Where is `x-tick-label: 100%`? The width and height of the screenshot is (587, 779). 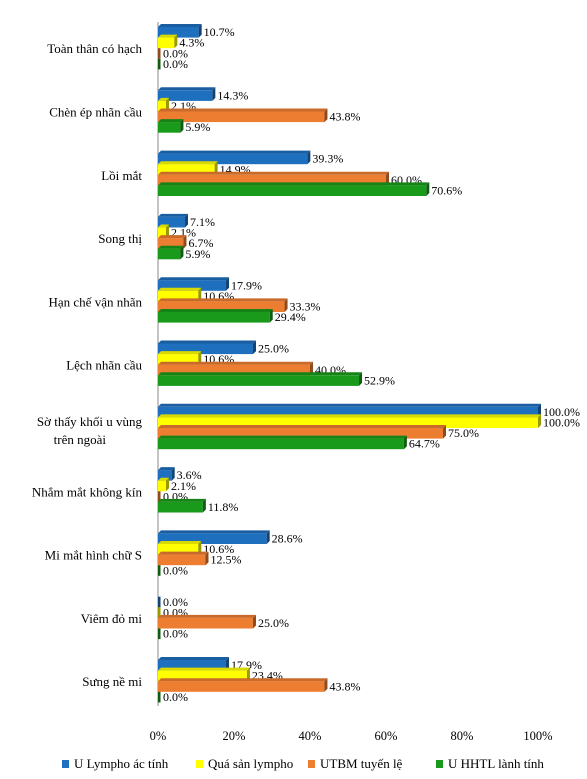 x-tick-label: 100% is located at coordinates (537, 736).